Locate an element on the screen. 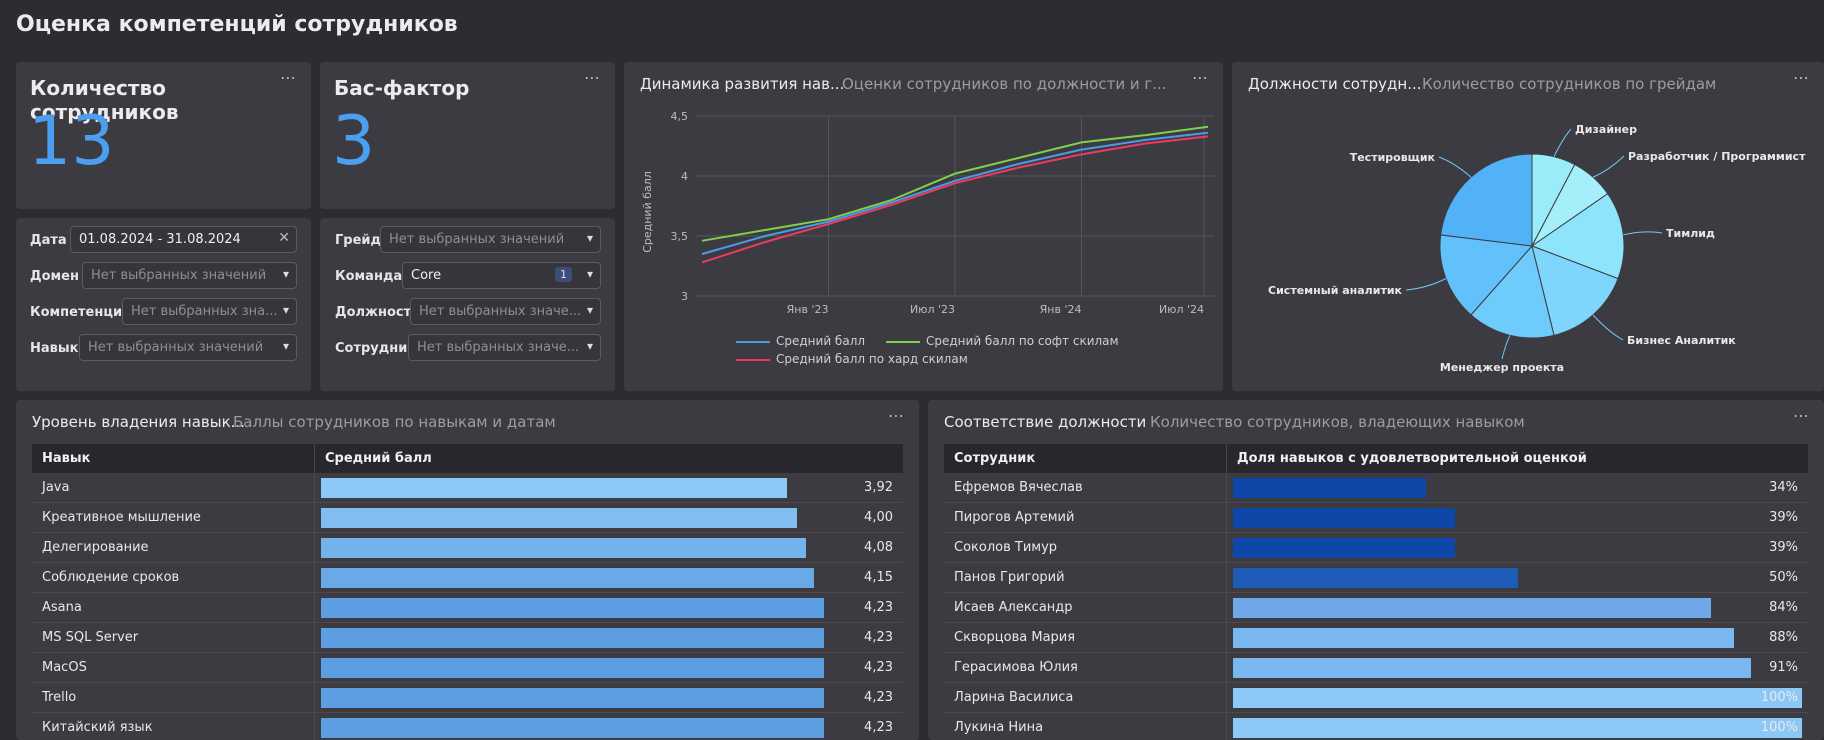 Image resolution: width=1824 pixels, height=740 pixels. pie-slice is located at coordinates (1486, 200).